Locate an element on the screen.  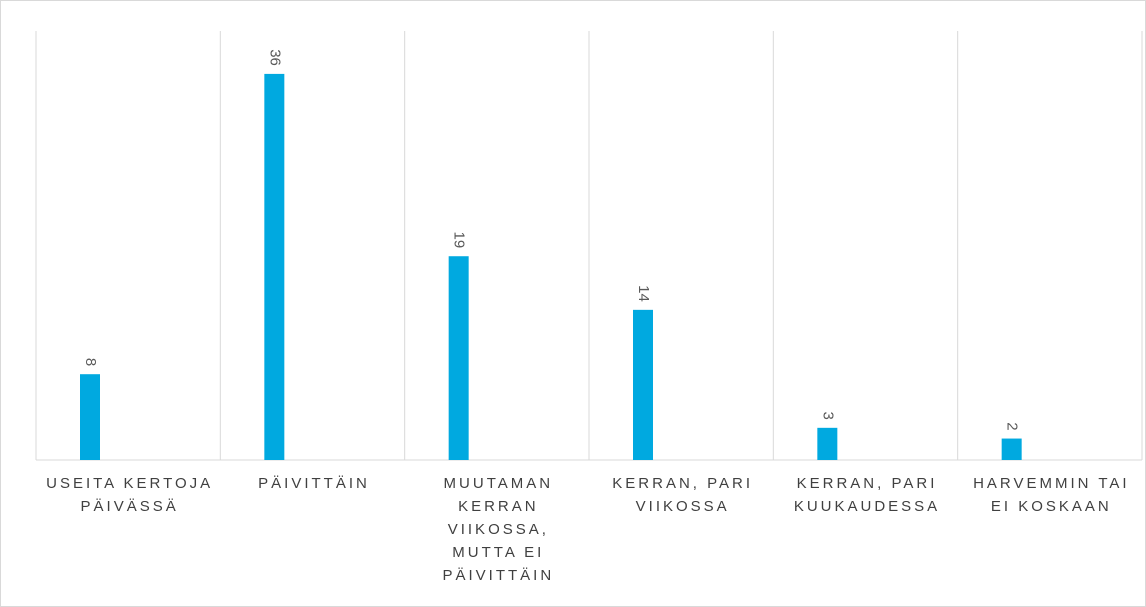
value-label: 36 is located at coordinates (274, 57).